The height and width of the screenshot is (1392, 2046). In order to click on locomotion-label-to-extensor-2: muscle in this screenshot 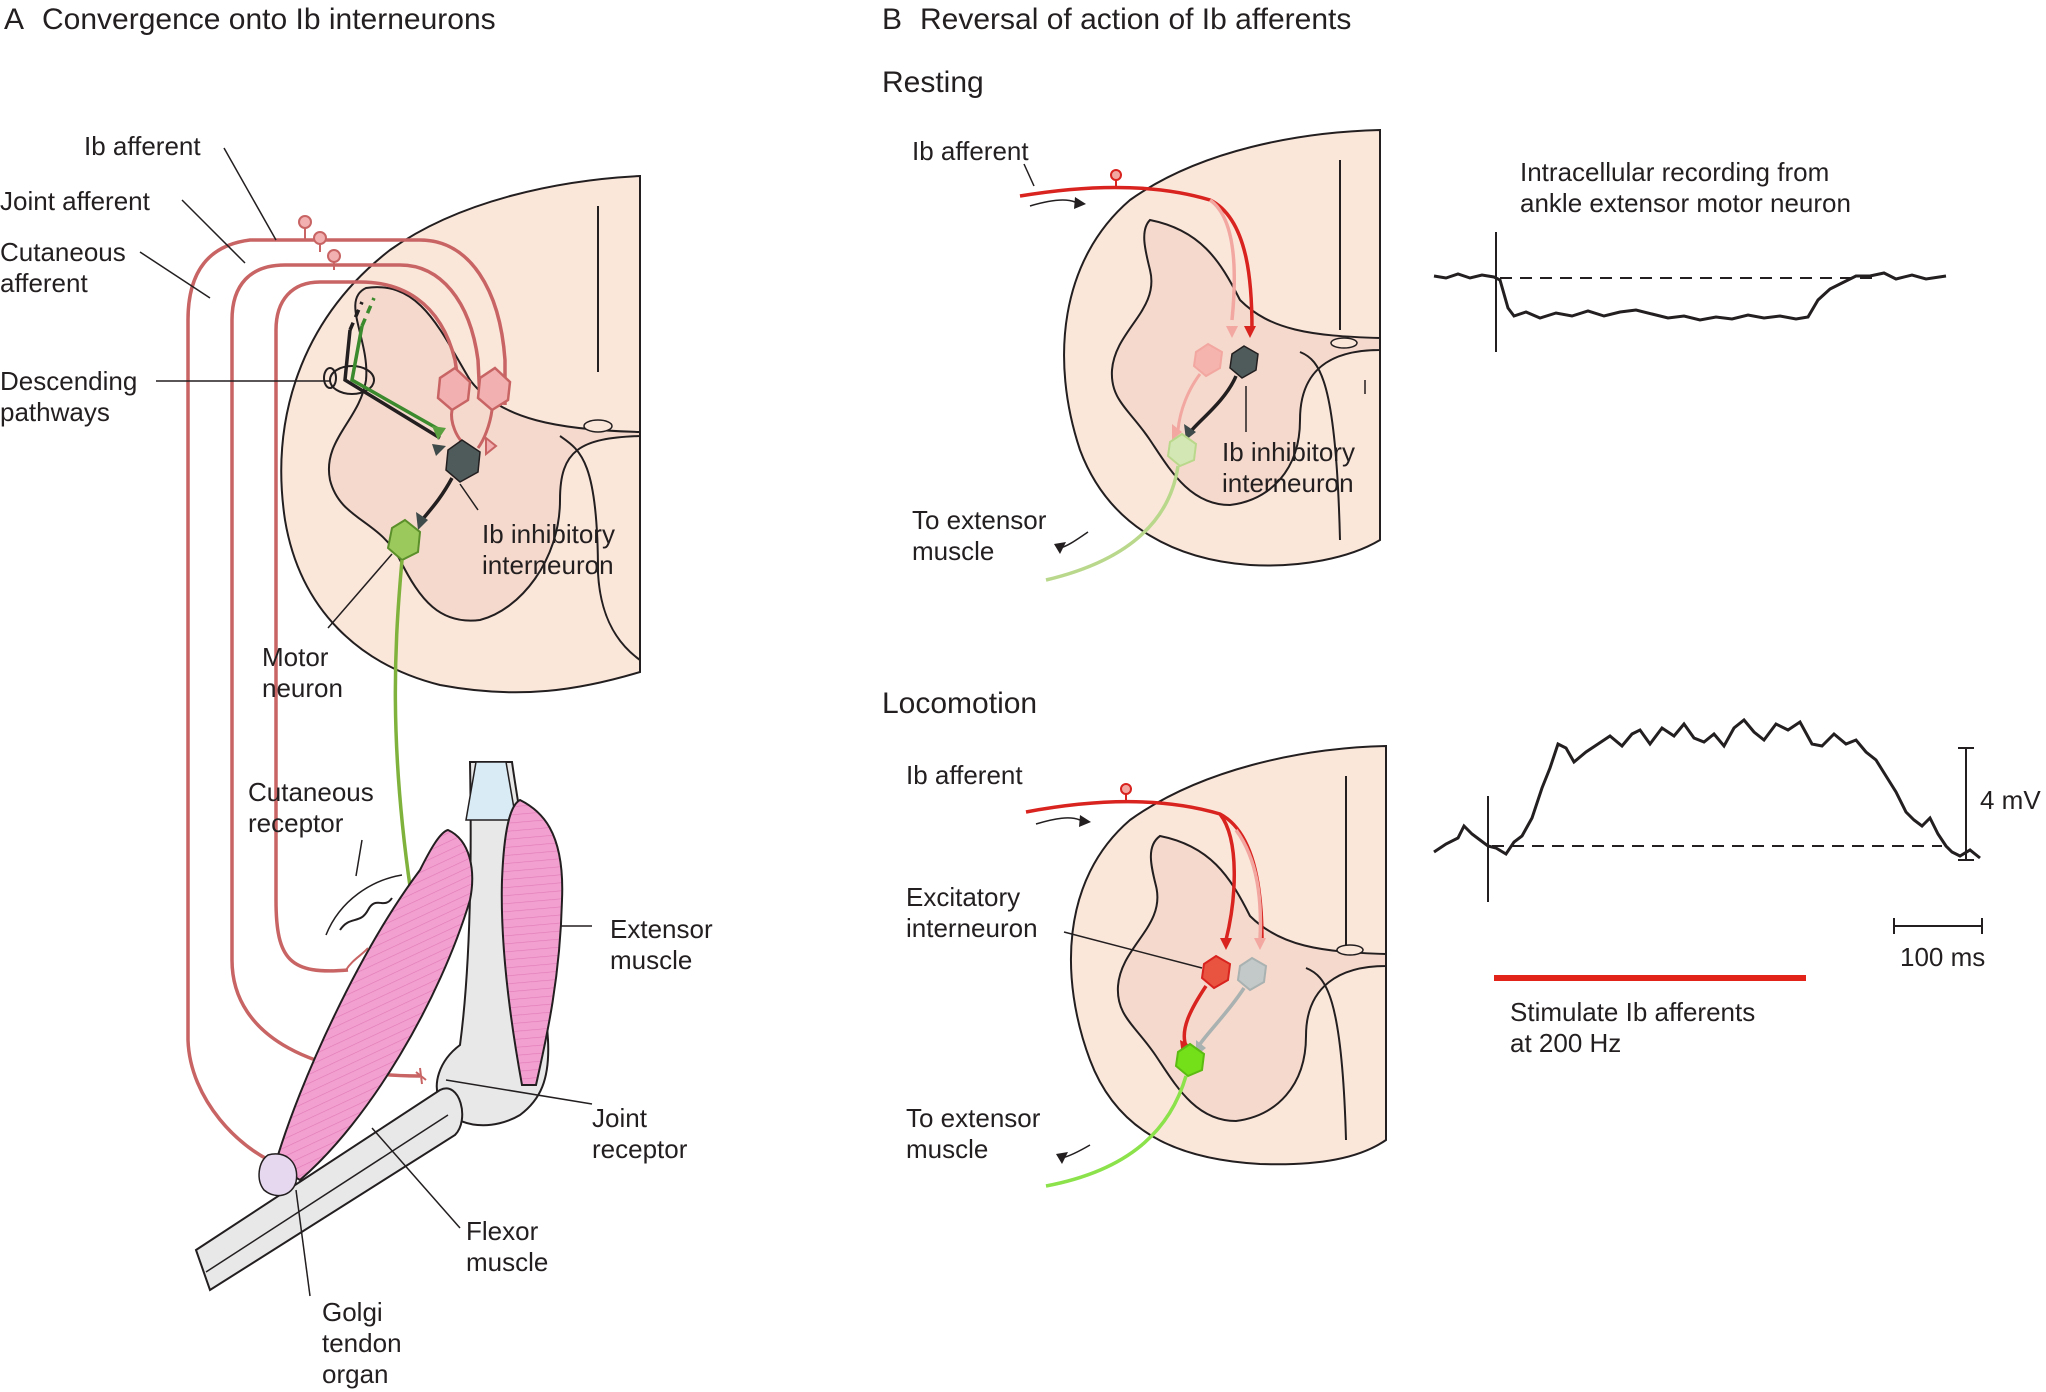, I will do `click(947, 1149)`.